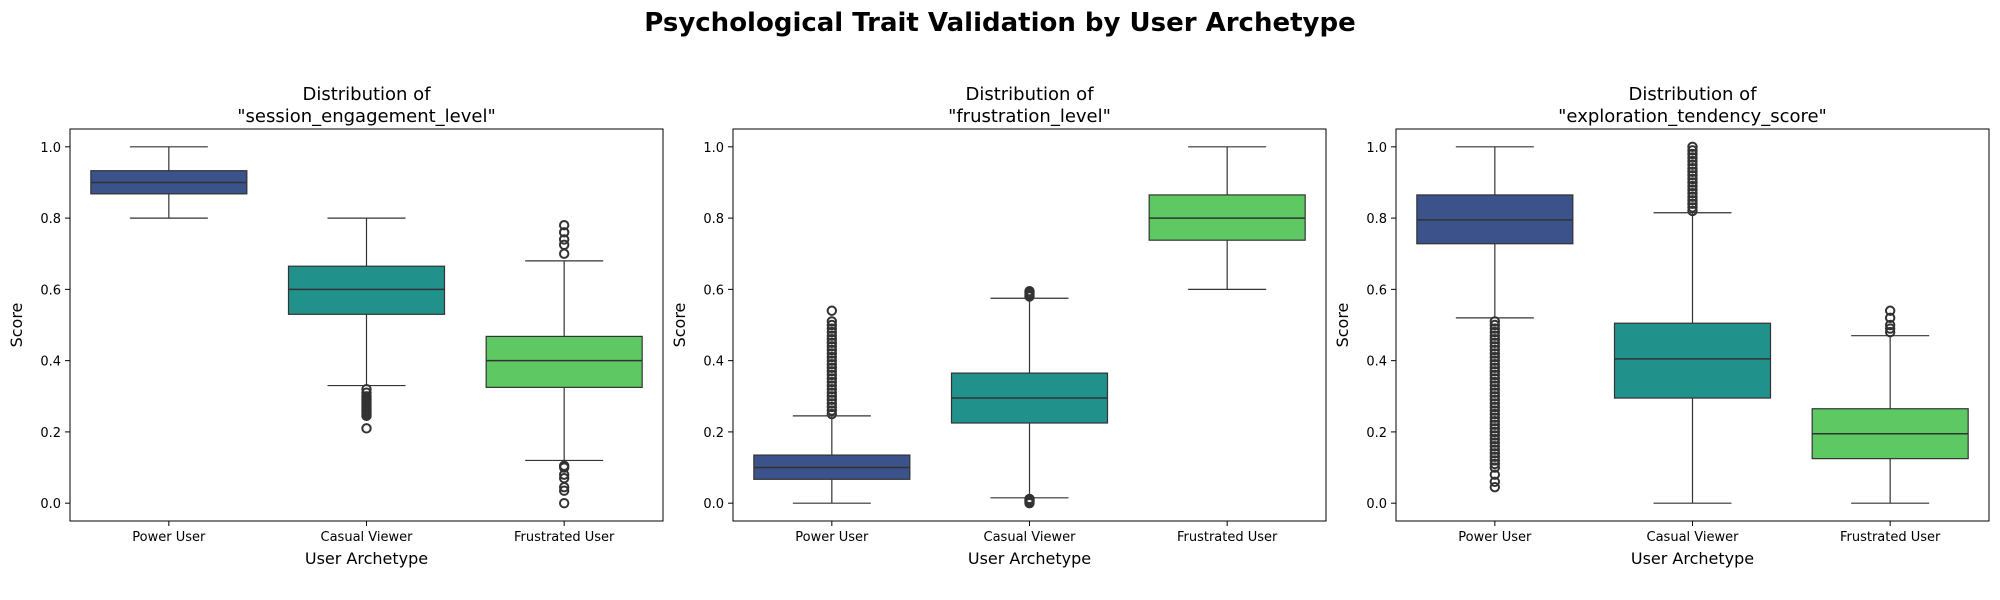  Describe the element at coordinates (1376, 433) in the screenshot. I see `y-tick-label: 0.2` at that location.